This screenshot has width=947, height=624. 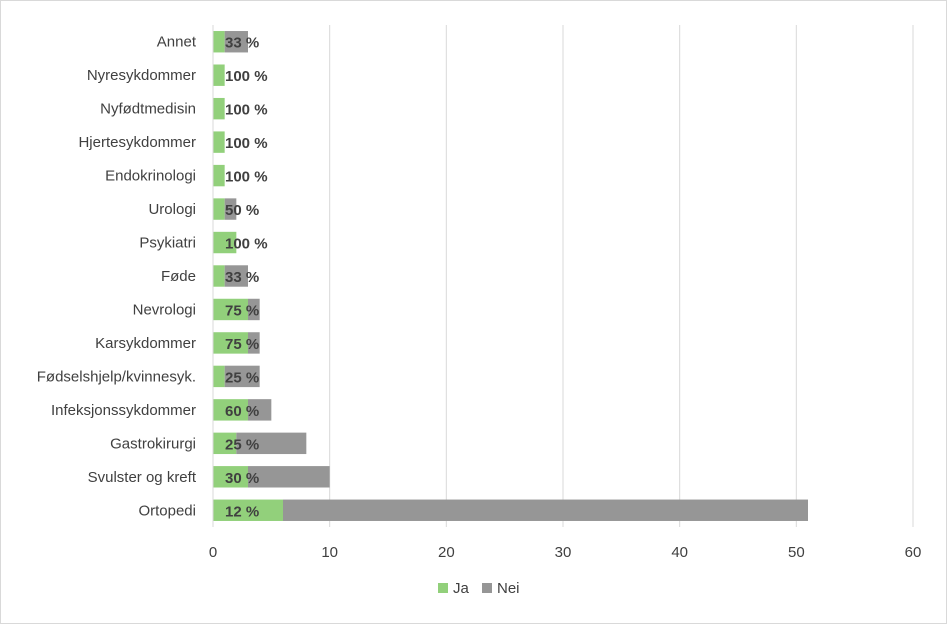 I want to click on x-tick-label-0: 0, so click(x=213, y=552).